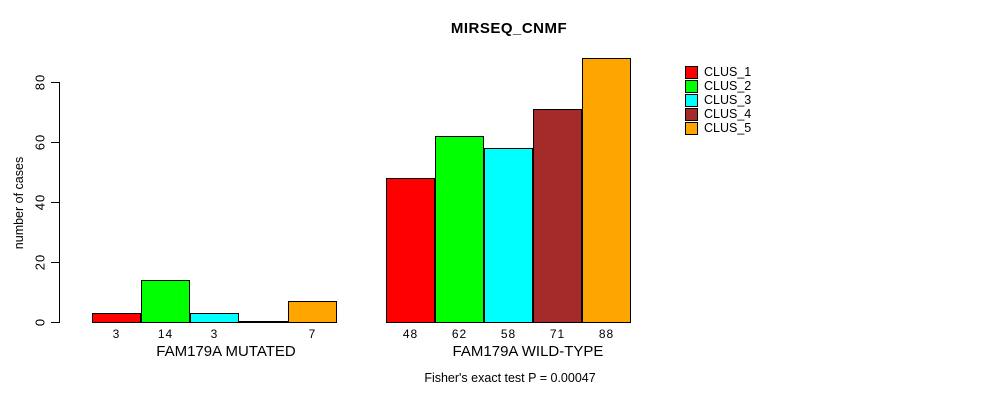  I want to click on bar-value-label: 7, so click(312, 334).